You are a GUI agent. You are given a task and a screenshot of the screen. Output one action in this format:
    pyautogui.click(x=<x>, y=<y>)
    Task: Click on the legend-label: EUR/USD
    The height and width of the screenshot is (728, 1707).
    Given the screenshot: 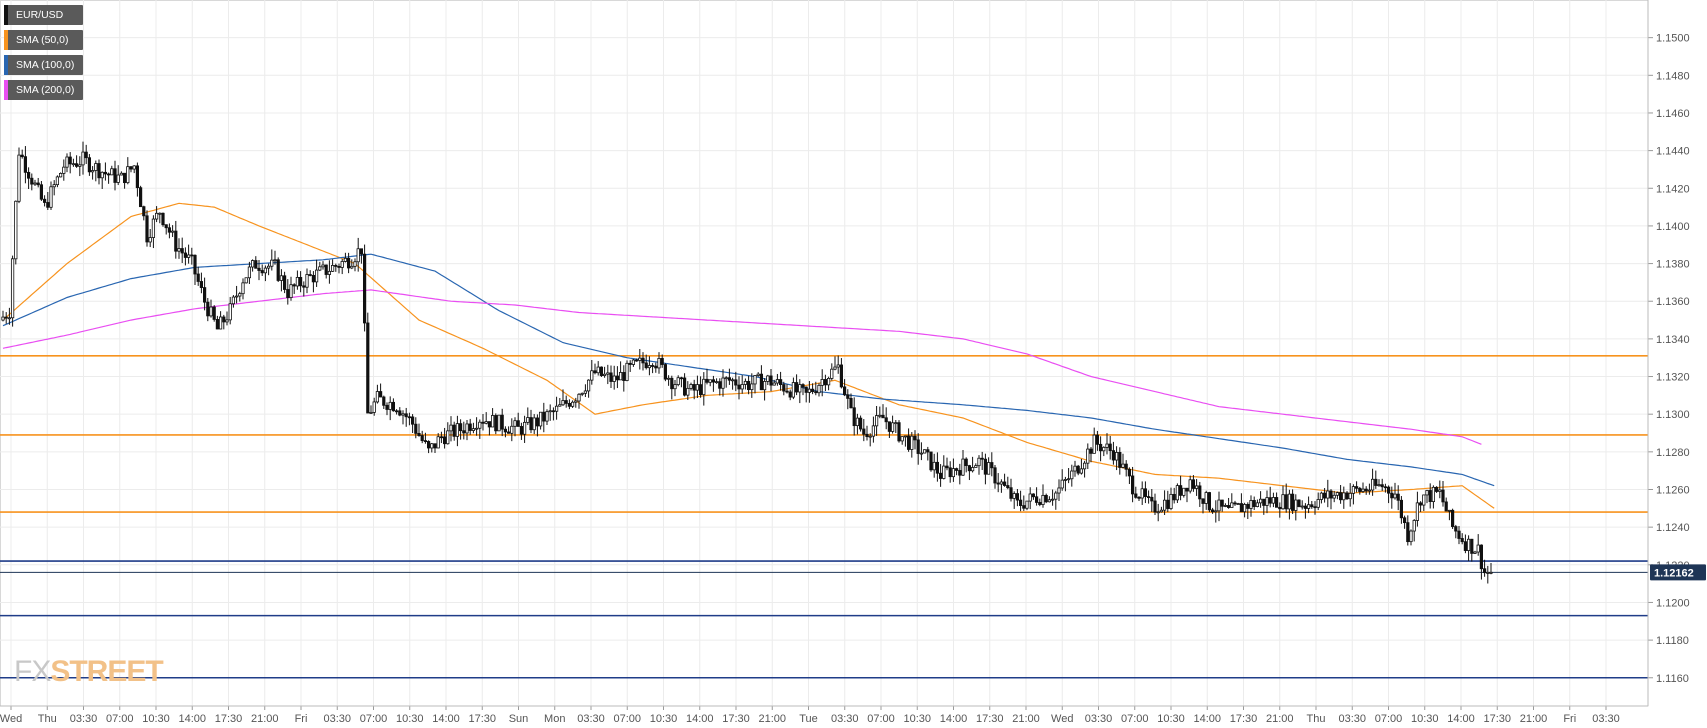 What is the action you would take?
    pyautogui.click(x=40, y=15)
    